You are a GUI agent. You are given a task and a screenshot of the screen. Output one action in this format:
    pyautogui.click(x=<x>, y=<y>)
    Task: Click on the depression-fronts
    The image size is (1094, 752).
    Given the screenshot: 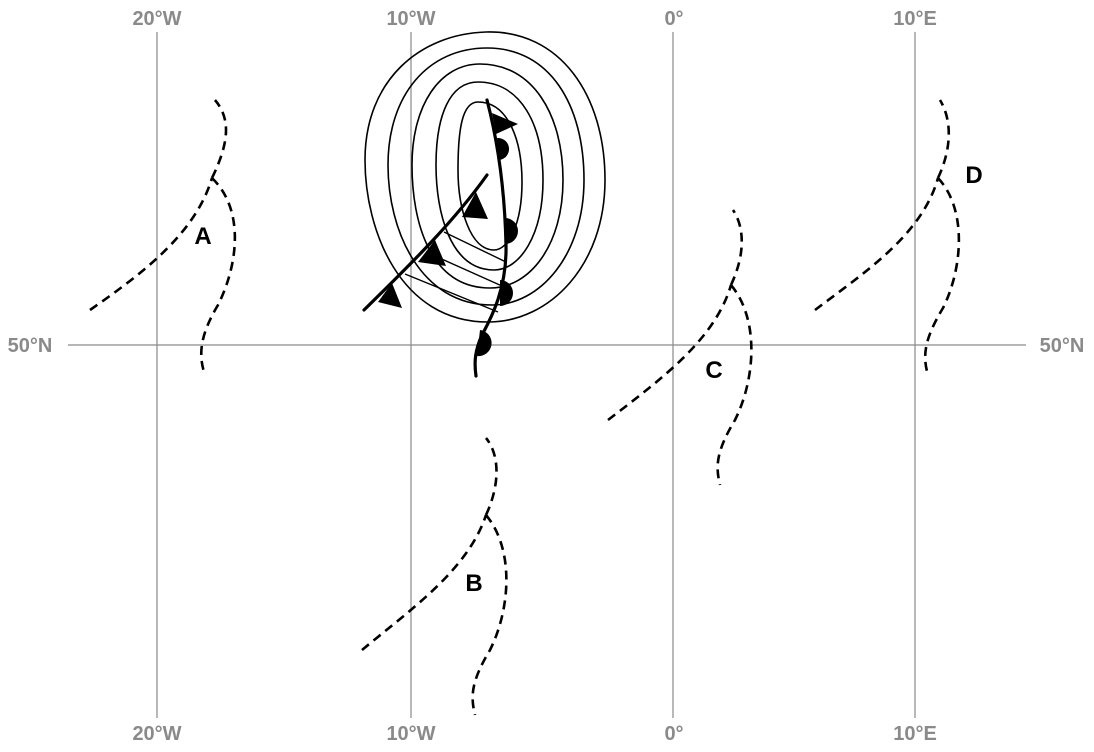 What is the action you would take?
    pyautogui.click(x=440, y=238)
    